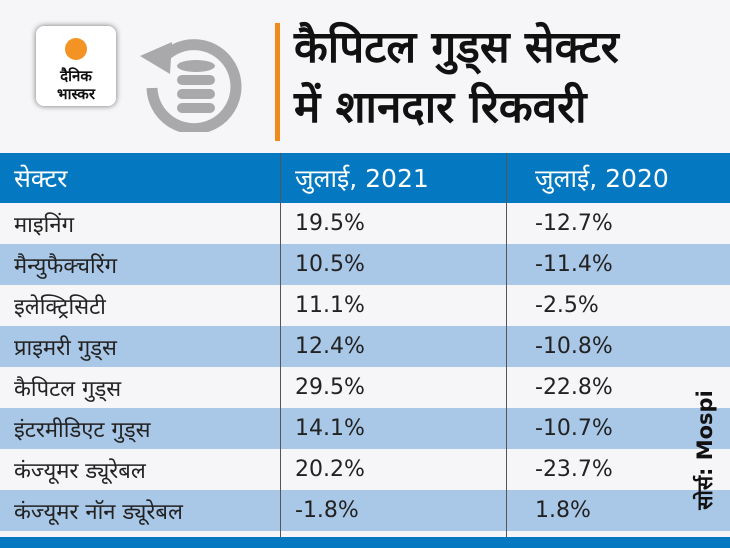 Image resolution: width=730 pixels, height=548 pixels. What do you see at coordinates (98, 512) in the screenshot?
I see `sector-name: कंज्यूमर नॉन ड्यूरेबल` at bounding box center [98, 512].